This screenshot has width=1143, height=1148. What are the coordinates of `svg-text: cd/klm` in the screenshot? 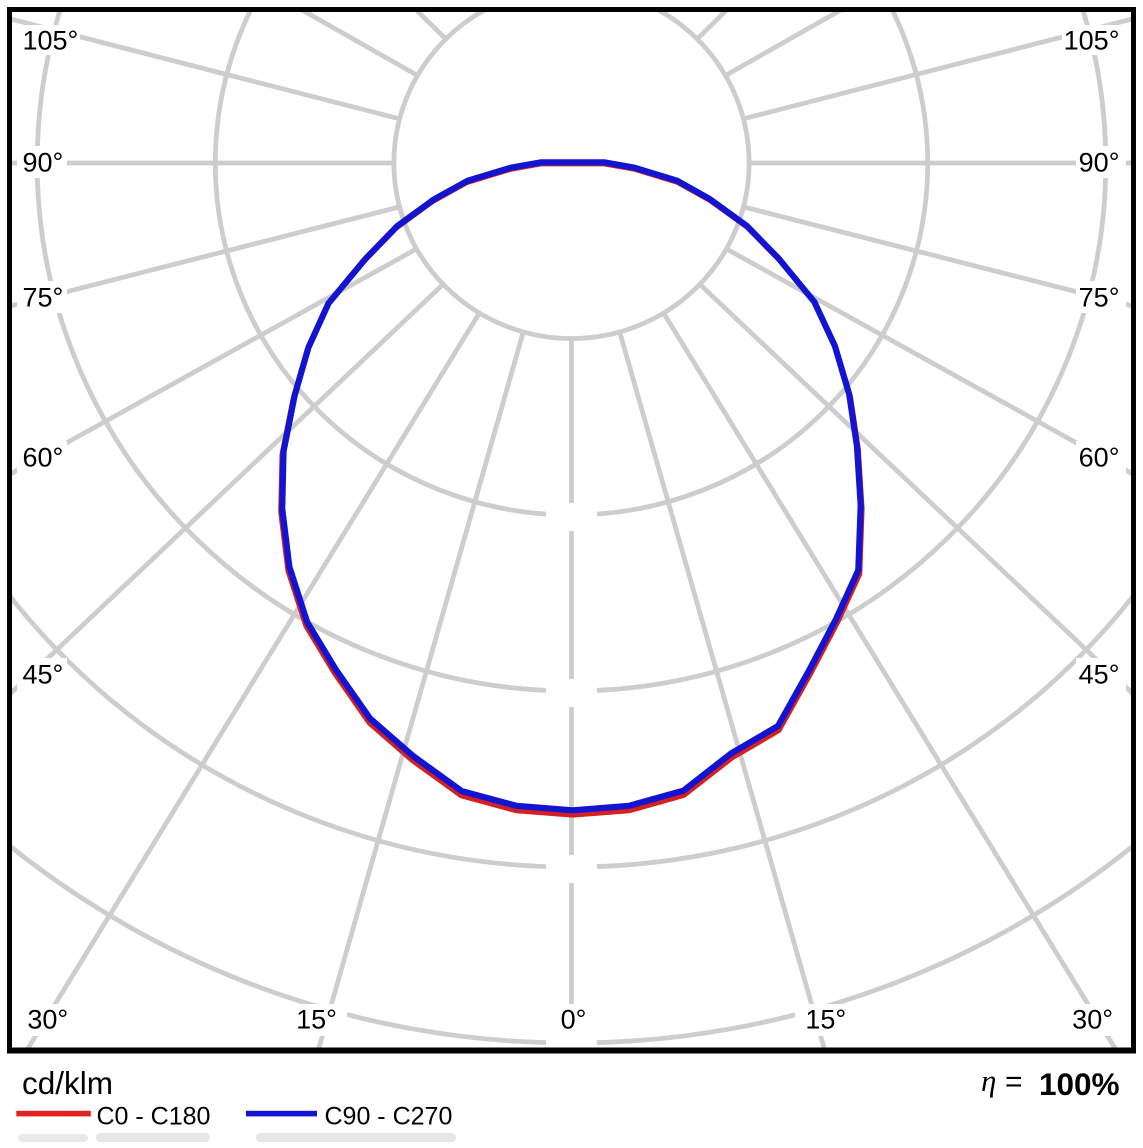 It's located at (67, 1083).